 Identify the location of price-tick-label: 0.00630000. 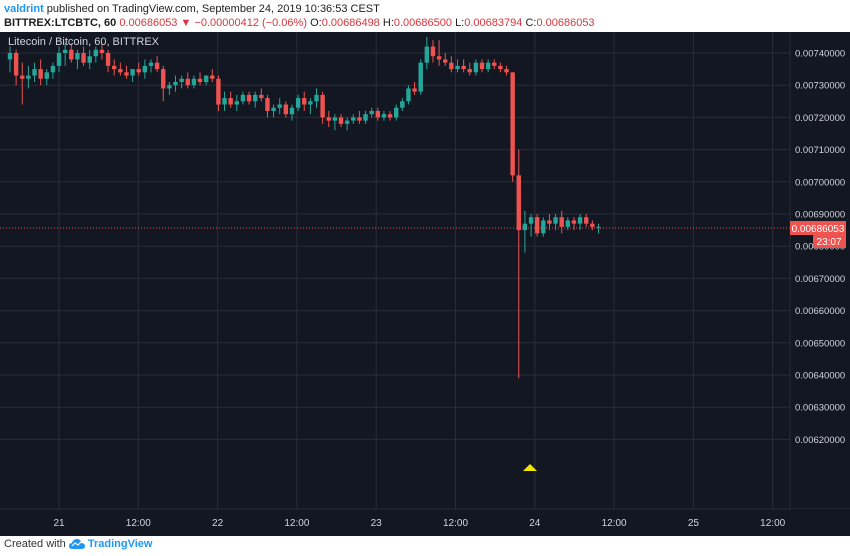
(820, 408).